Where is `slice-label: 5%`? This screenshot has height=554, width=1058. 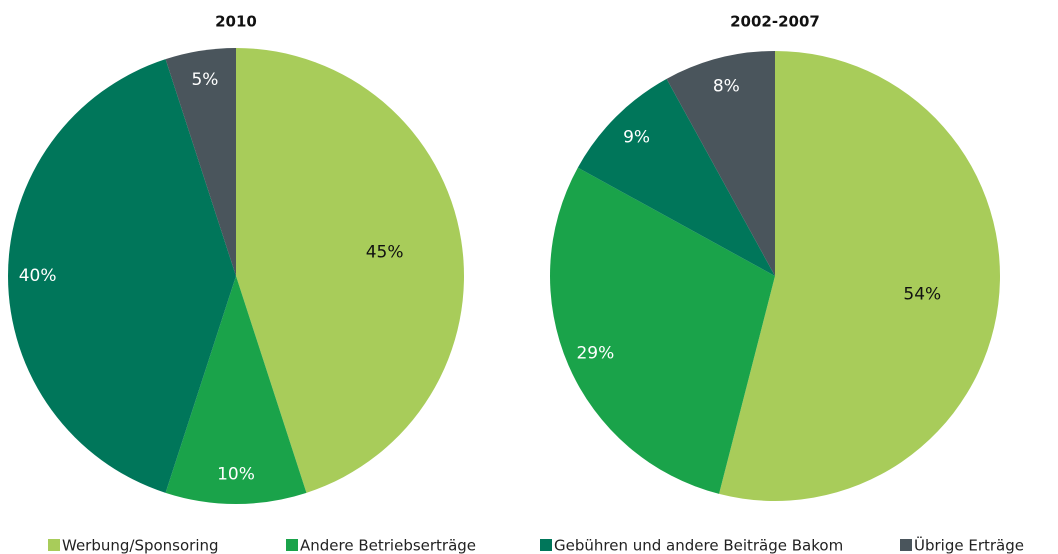
slice-label: 5% is located at coordinates (204, 80).